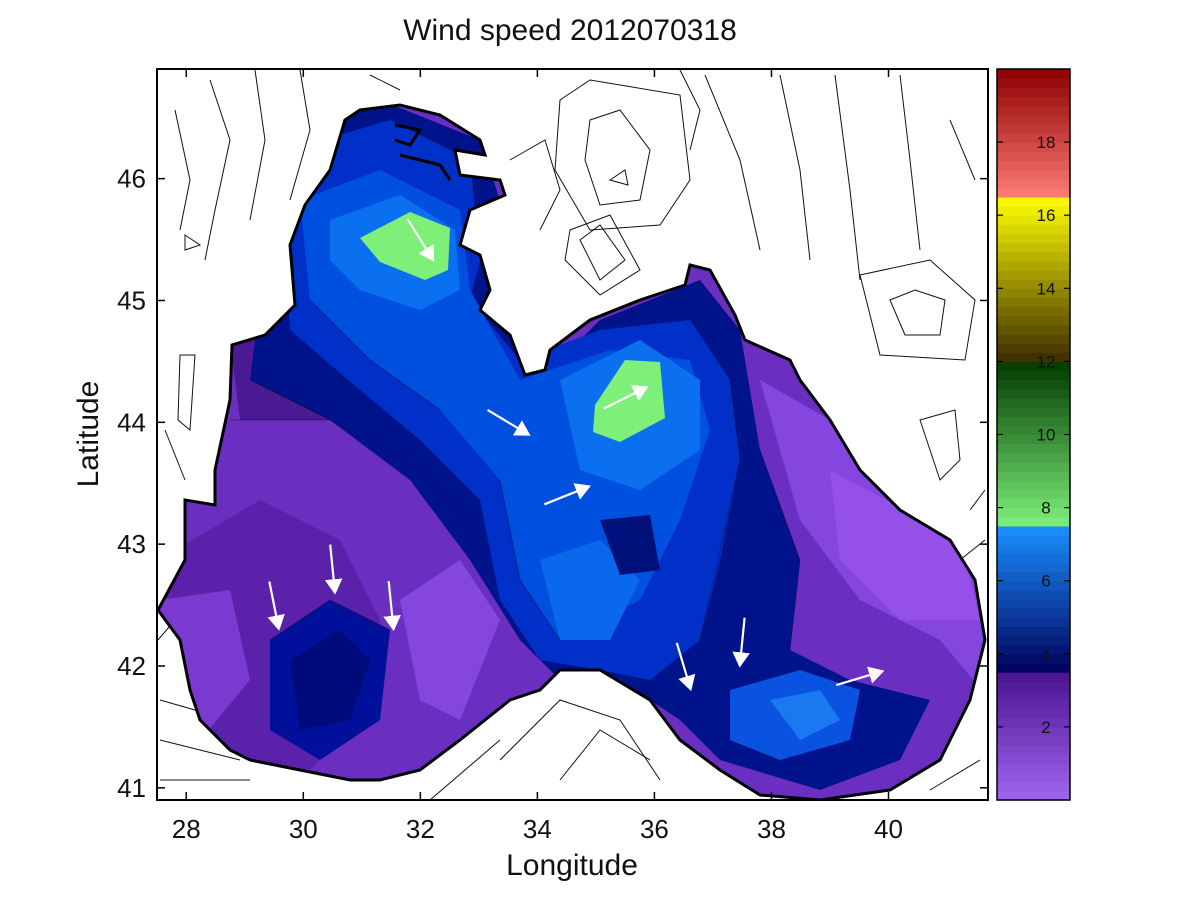 The width and height of the screenshot is (1200, 900). I want to click on y-tick-label: 43, so click(131, 544).